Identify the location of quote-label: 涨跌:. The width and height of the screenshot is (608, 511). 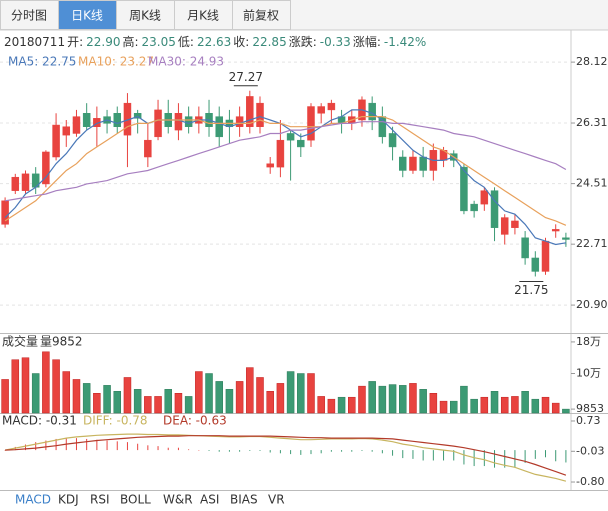
(303, 41).